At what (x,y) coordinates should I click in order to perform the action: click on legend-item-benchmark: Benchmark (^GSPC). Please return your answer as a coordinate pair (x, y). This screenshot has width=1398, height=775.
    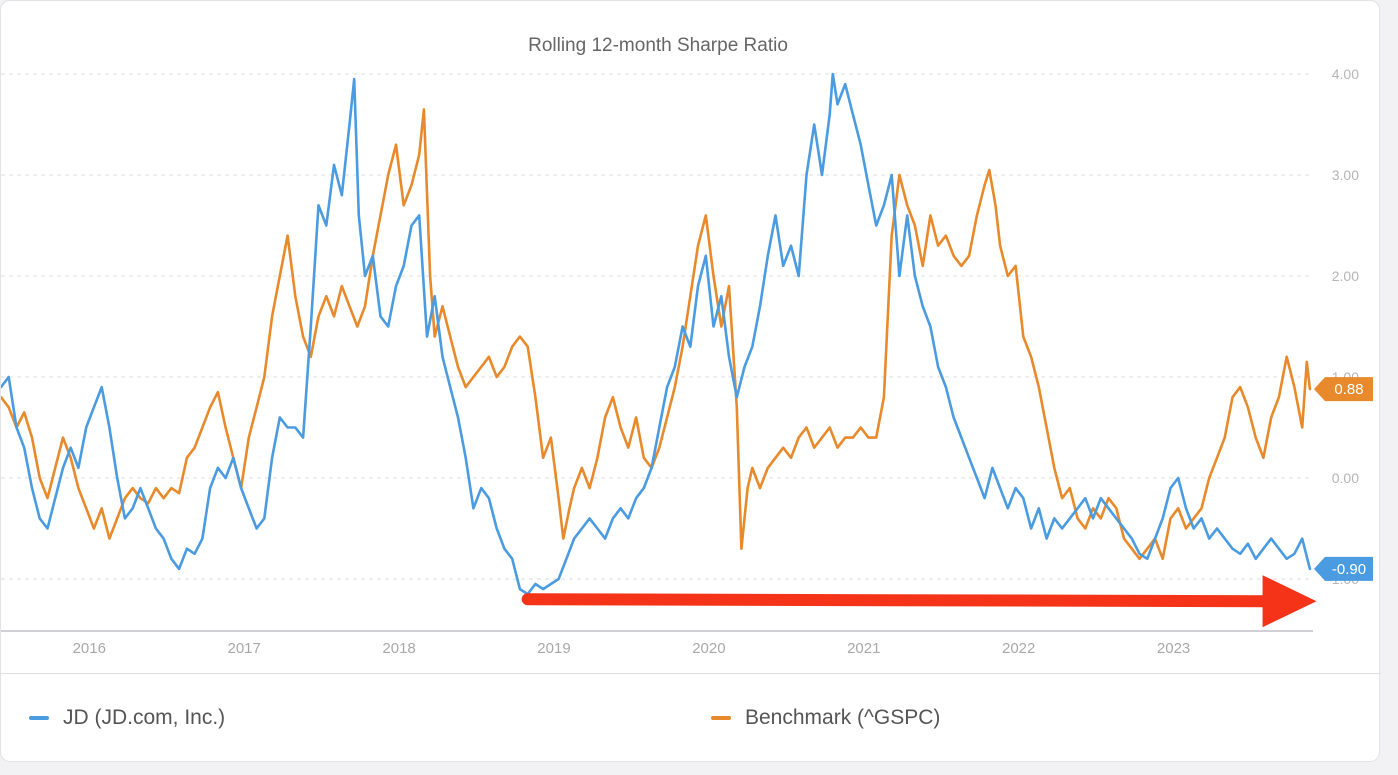
    Looking at the image, I should click on (825, 718).